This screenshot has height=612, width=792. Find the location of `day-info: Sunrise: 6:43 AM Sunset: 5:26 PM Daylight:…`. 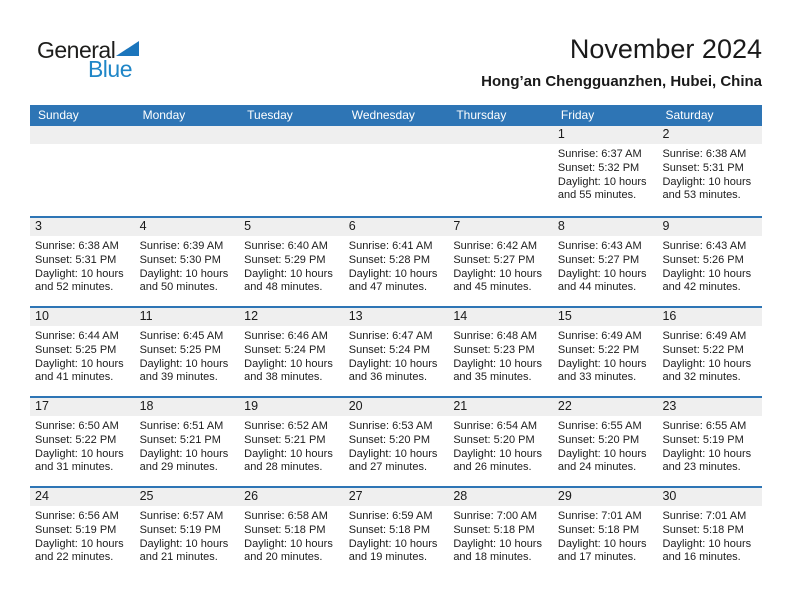

day-info: Sunrise: 6:43 AM Sunset: 5:26 PM Daylight:… is located at coordinates (709, 265).